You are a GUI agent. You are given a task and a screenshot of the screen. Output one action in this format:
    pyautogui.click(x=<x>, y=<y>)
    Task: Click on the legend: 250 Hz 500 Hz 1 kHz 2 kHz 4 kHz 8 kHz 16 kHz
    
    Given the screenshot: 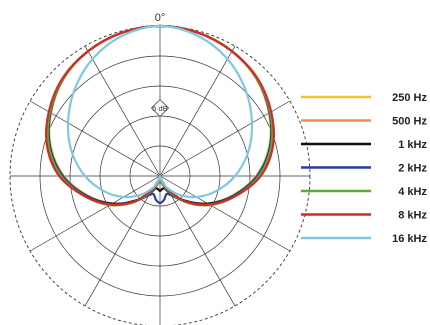 What is the action you would take?
    pyautogui.click(x=364, y=168)
    